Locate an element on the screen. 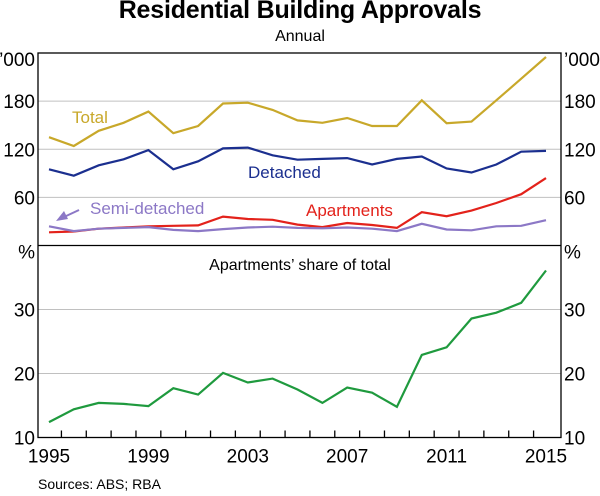 Image resolution: width=600 pixels, height=496 pixels. y-tick-left-bottom-30: 30 is located at coordinates (24, 311).